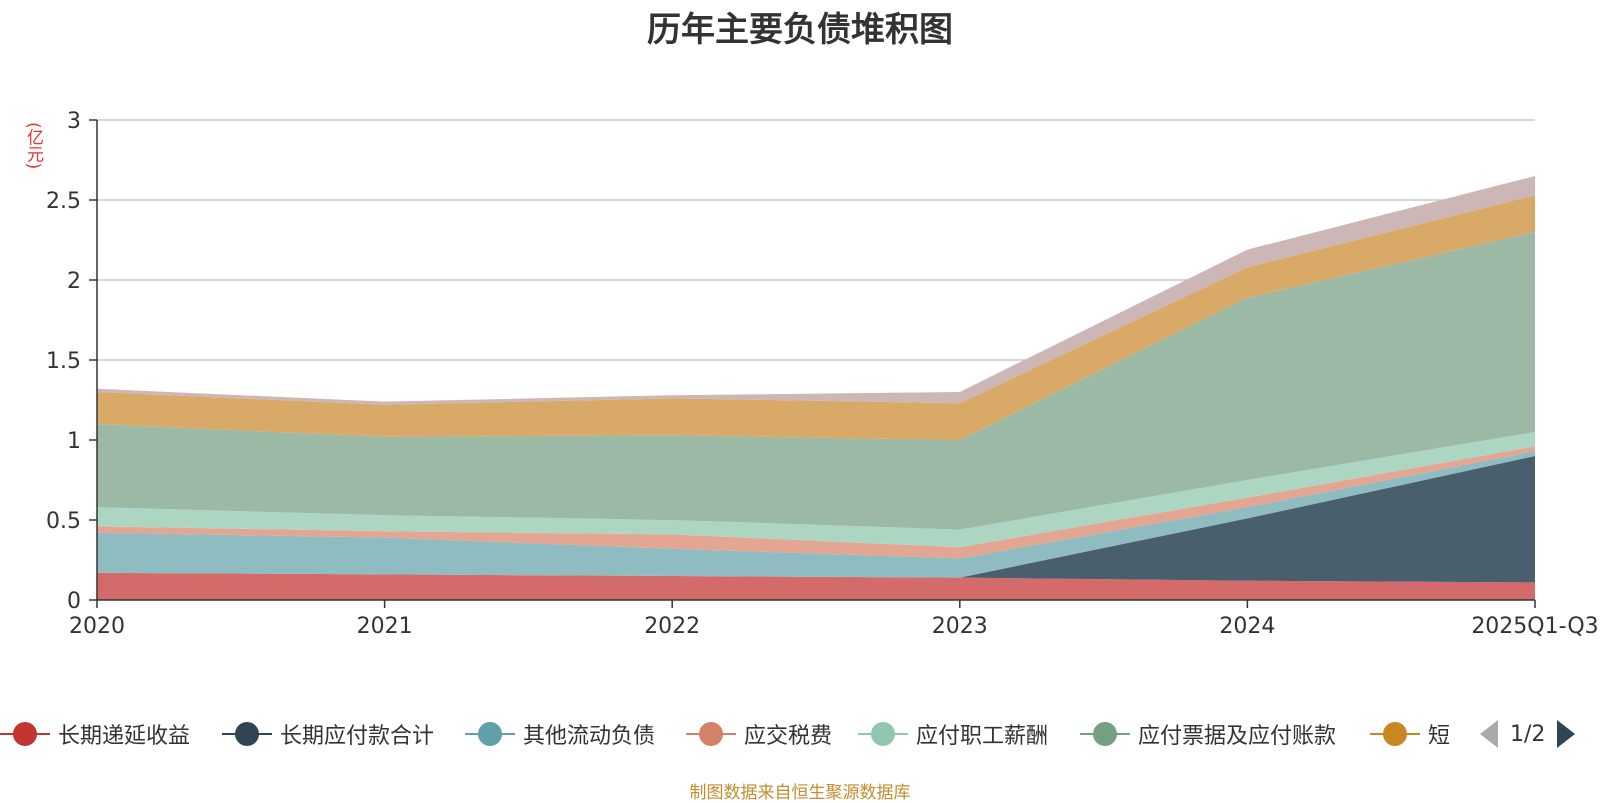  Describe the element at coordinates (74, 121) in the screenshot. I see `y-tick-label: 3` at that location.